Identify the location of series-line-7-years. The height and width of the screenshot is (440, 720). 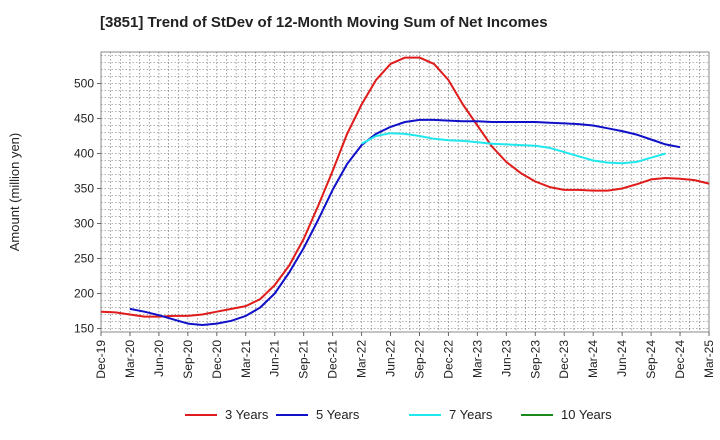
(513, 148).